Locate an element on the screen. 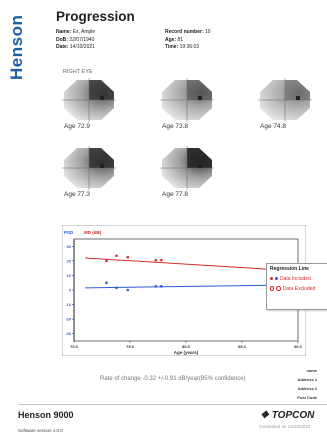  time-row: Time: 19:36:03 is located at coordinates (182, 47).